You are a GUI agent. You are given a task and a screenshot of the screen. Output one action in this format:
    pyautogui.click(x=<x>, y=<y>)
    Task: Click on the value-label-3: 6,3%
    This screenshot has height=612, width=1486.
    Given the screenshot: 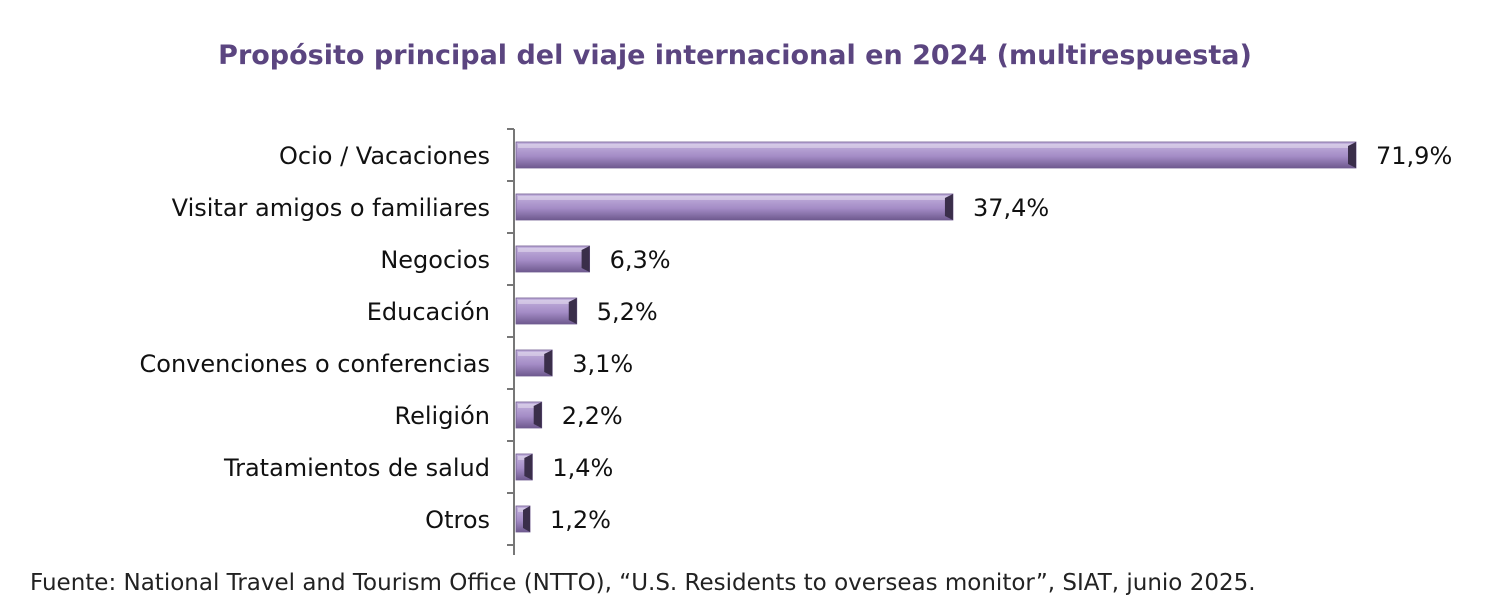 What is the action you would take?
    pyautogui.click(x=640, y=260)
    